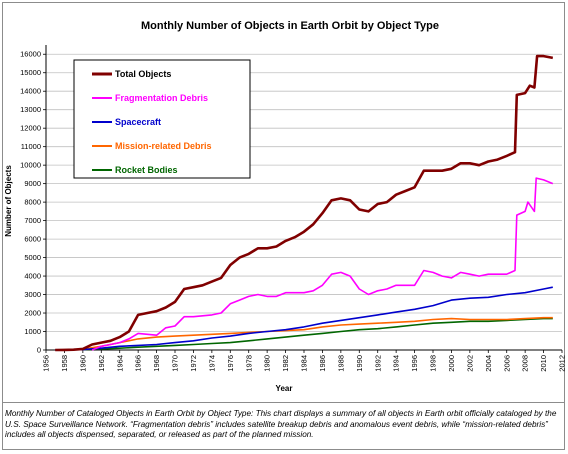 Image resolution: width=568 pixels, height=454 pixels. Describe the element at coordinates (32, 294) in the screenshot. I see `y-tick-label: 3000` at that location.